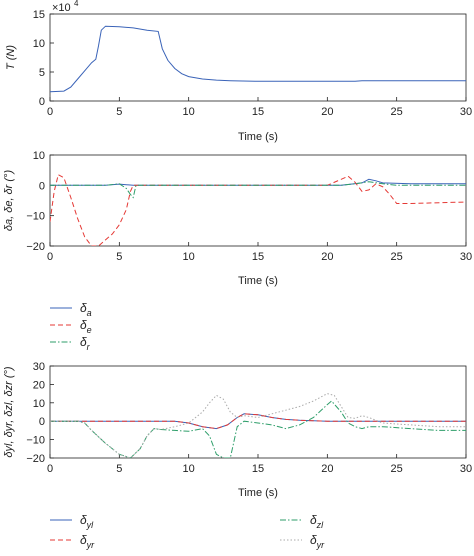 The height and width of the screenshot is (556, 474). Describe the element at coordinates (76, 4) in the screenshot. I see `y-scale-exponent: 4` at that location.